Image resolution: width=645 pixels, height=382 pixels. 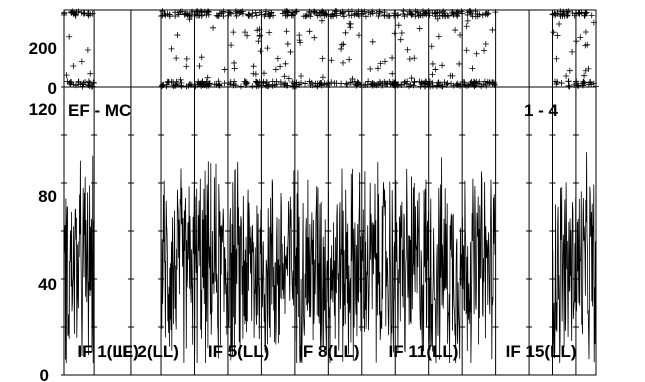 I want to click on amp-ytick-label-120: 120, so click(x=43, y=109).